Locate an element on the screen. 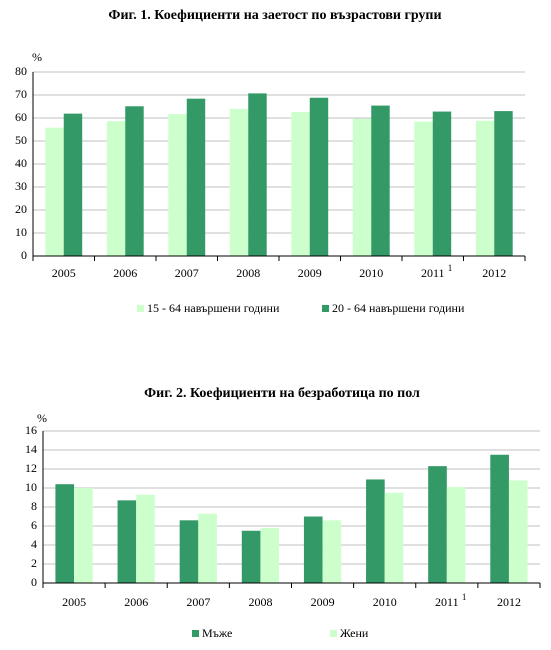 The width and height of the screenshot is (551, 650). y-tick-label: 6 is located at coordinates (34, 525).